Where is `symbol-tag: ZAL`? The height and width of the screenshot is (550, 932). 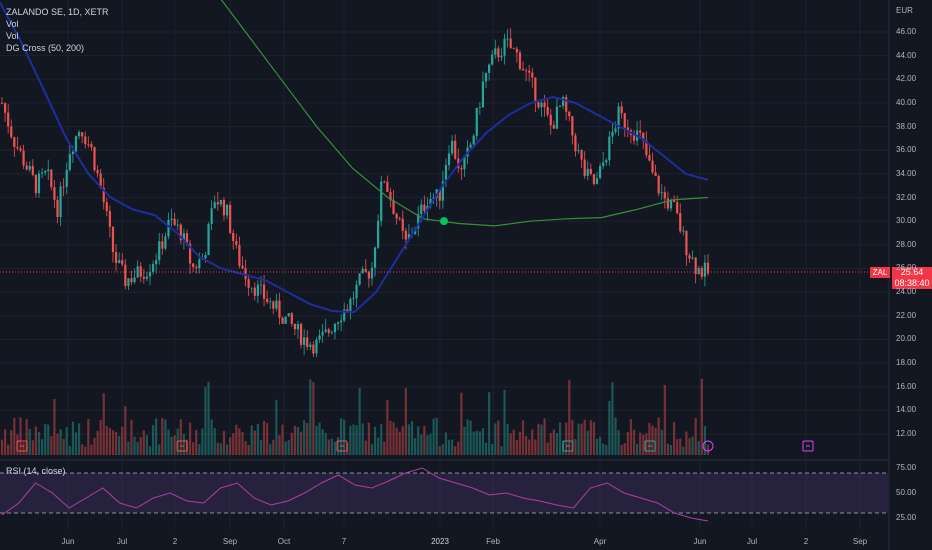 symbol-tag: ZAL is located at coordinates (880, 272).